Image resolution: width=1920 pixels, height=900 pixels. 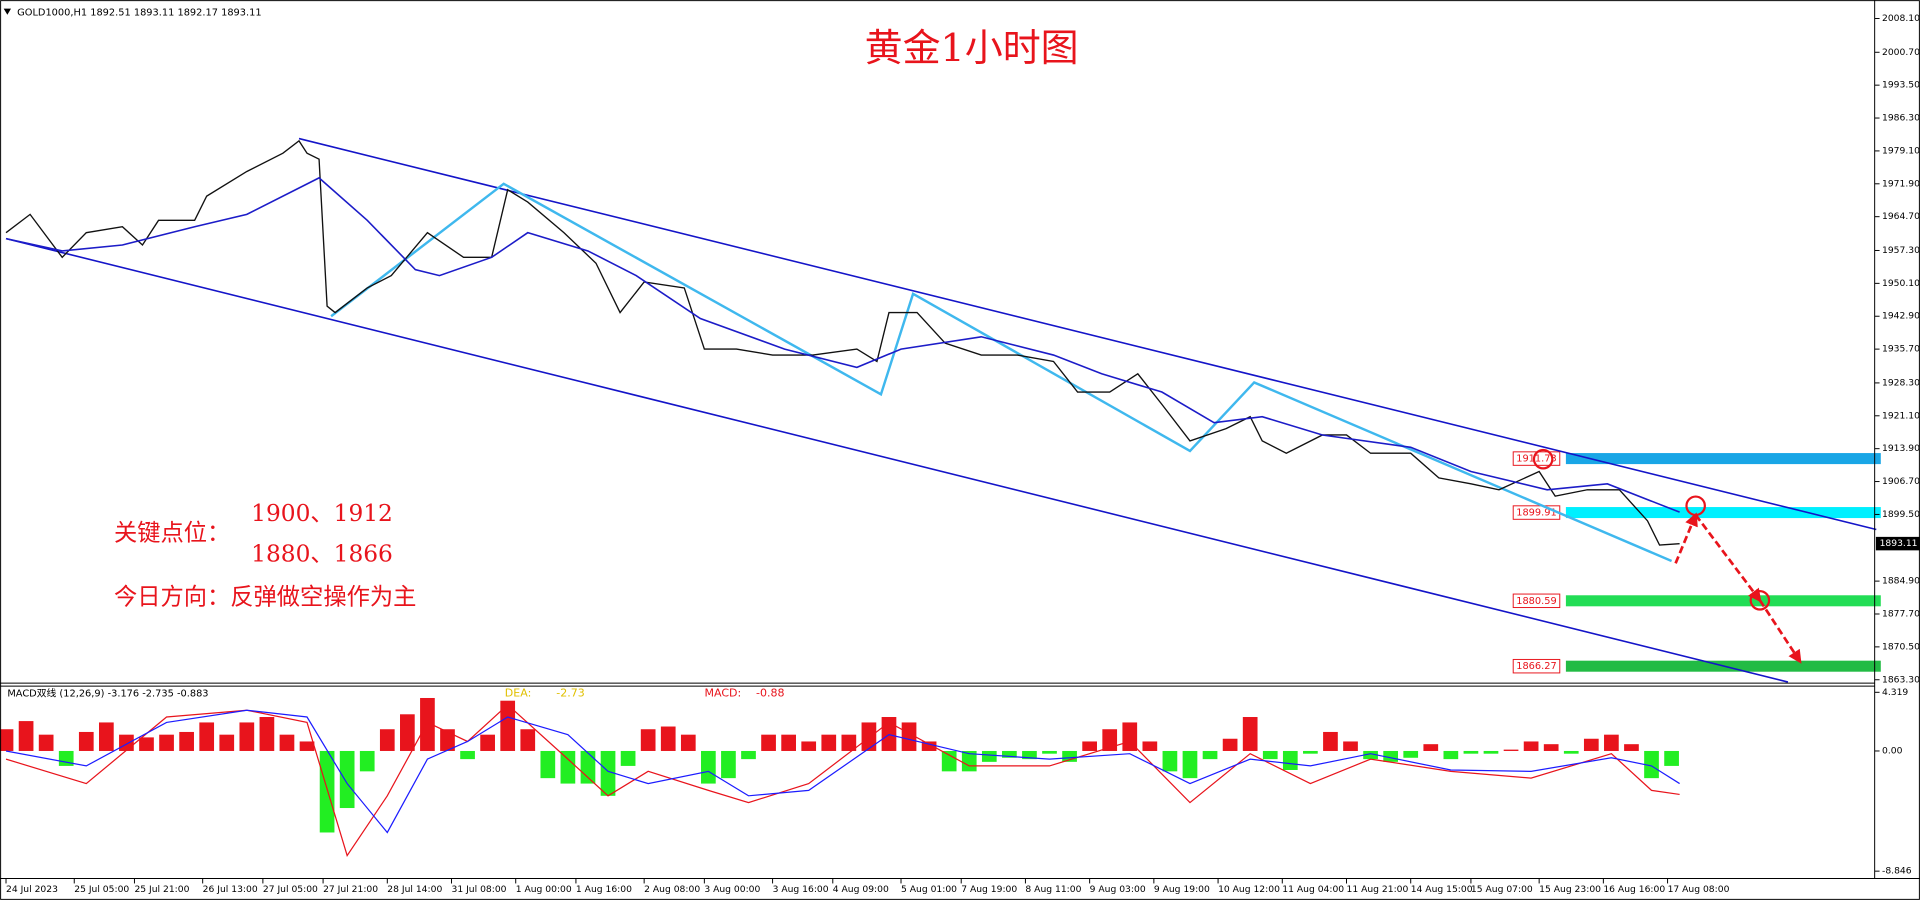 What do you see at coordinates (929, 889) in the screenshot?
I see `x-tick-label: 5 Aug 01:00` at bounding box center [929, 889].